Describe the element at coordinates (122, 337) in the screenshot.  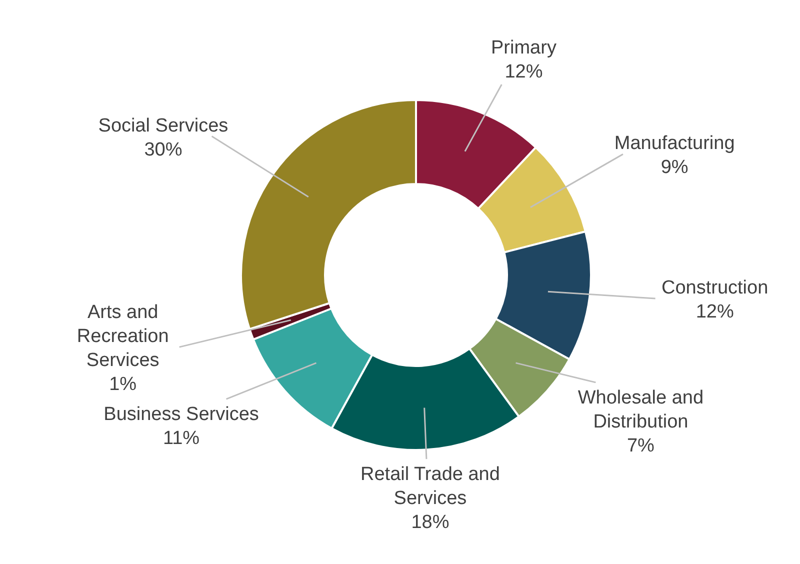
I see `slice-label: Arts and Recreation Services` at that location.